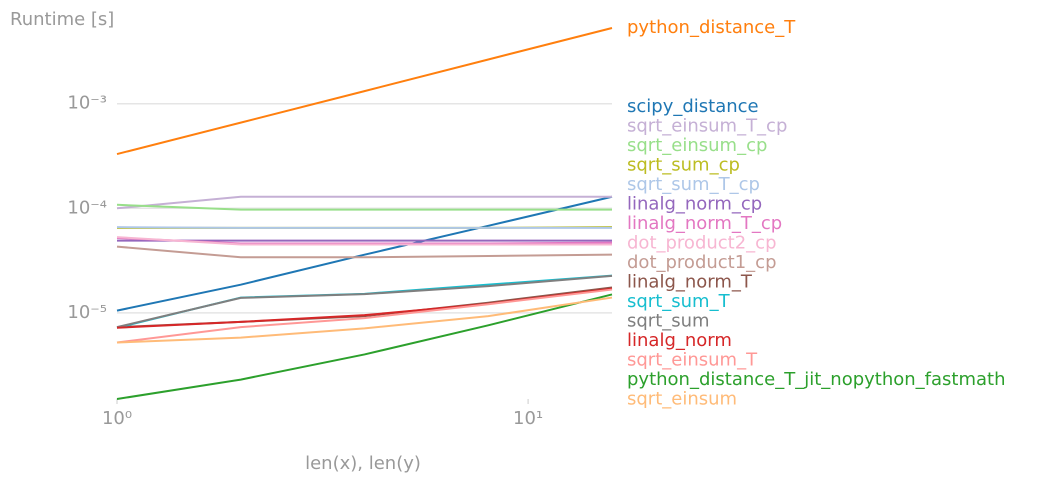 The width and height of the screenshot is (1046, 484). Describe the element at coordinates (704, 223) in the screenshot. I see `legend-label: linalg_norm_T_cp` at that location.